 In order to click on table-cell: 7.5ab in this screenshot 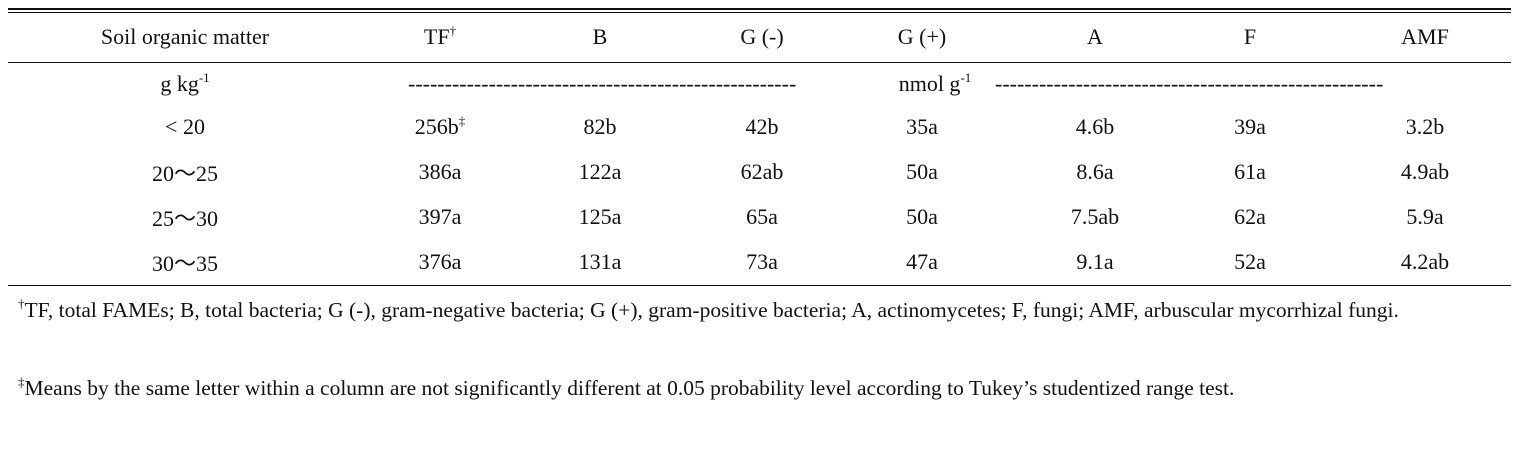, I will do `click(1095, 217)`.